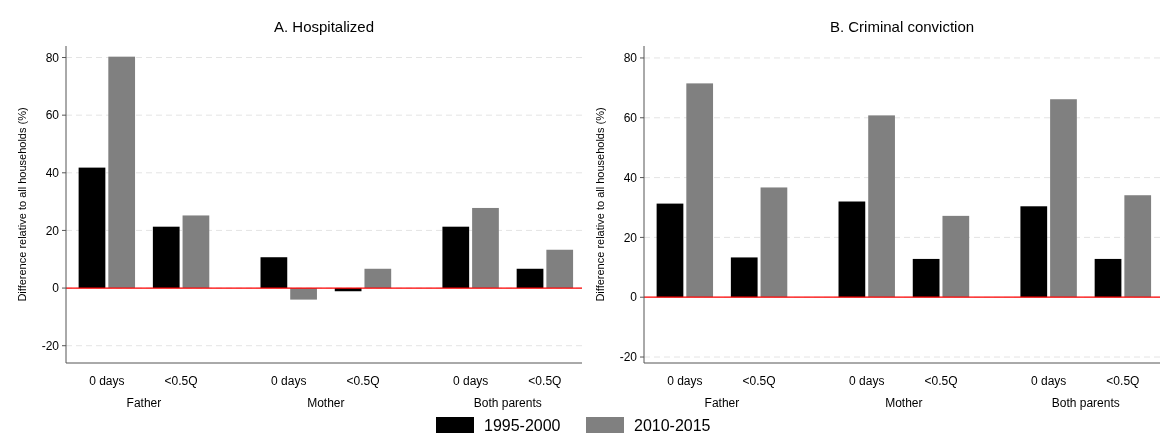  Describe the element at coordinates (522, 426) in the screenshot. I see `legend-label: 1995-2000` at that location.